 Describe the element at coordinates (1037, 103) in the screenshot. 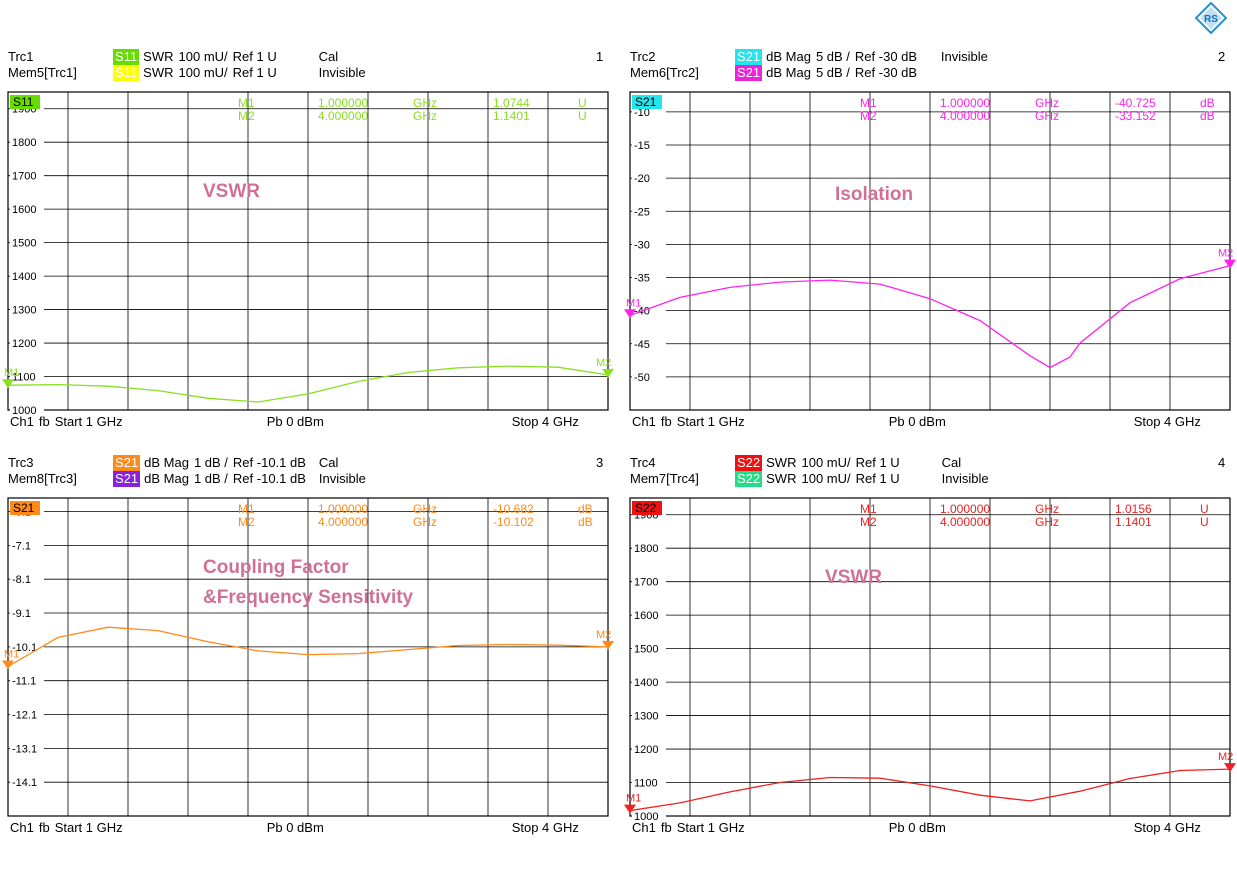

I see `marker-info-row: M1 1.000000 GHz -40.725 dB` at that location.